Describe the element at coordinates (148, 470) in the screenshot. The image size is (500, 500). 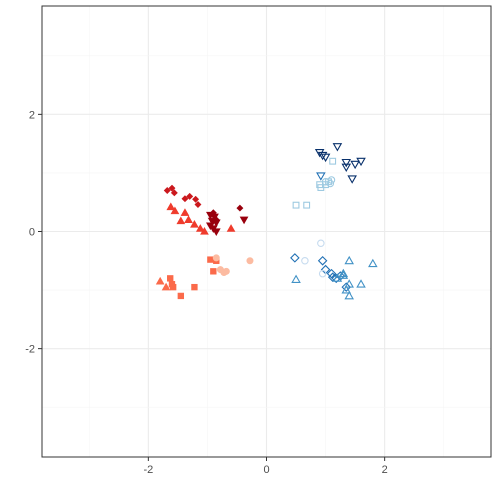
I see `x-tick-label: -2` at that location.